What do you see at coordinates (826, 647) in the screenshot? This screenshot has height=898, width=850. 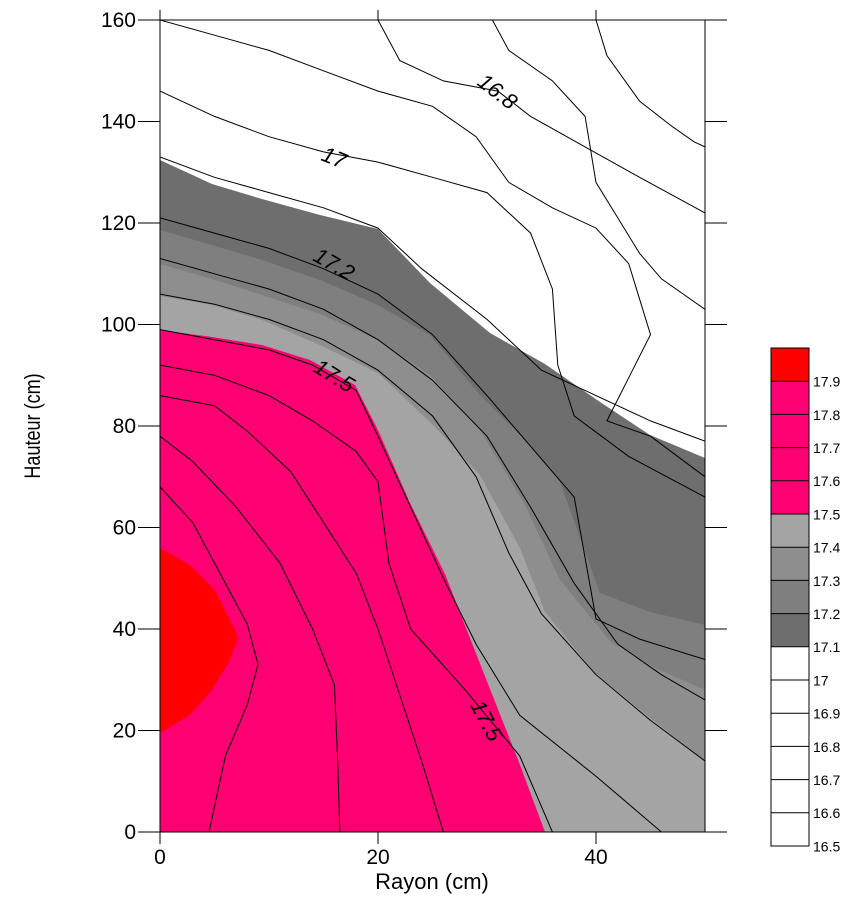 I see `legend-label: 17.1` at bounding box center [826, 647].